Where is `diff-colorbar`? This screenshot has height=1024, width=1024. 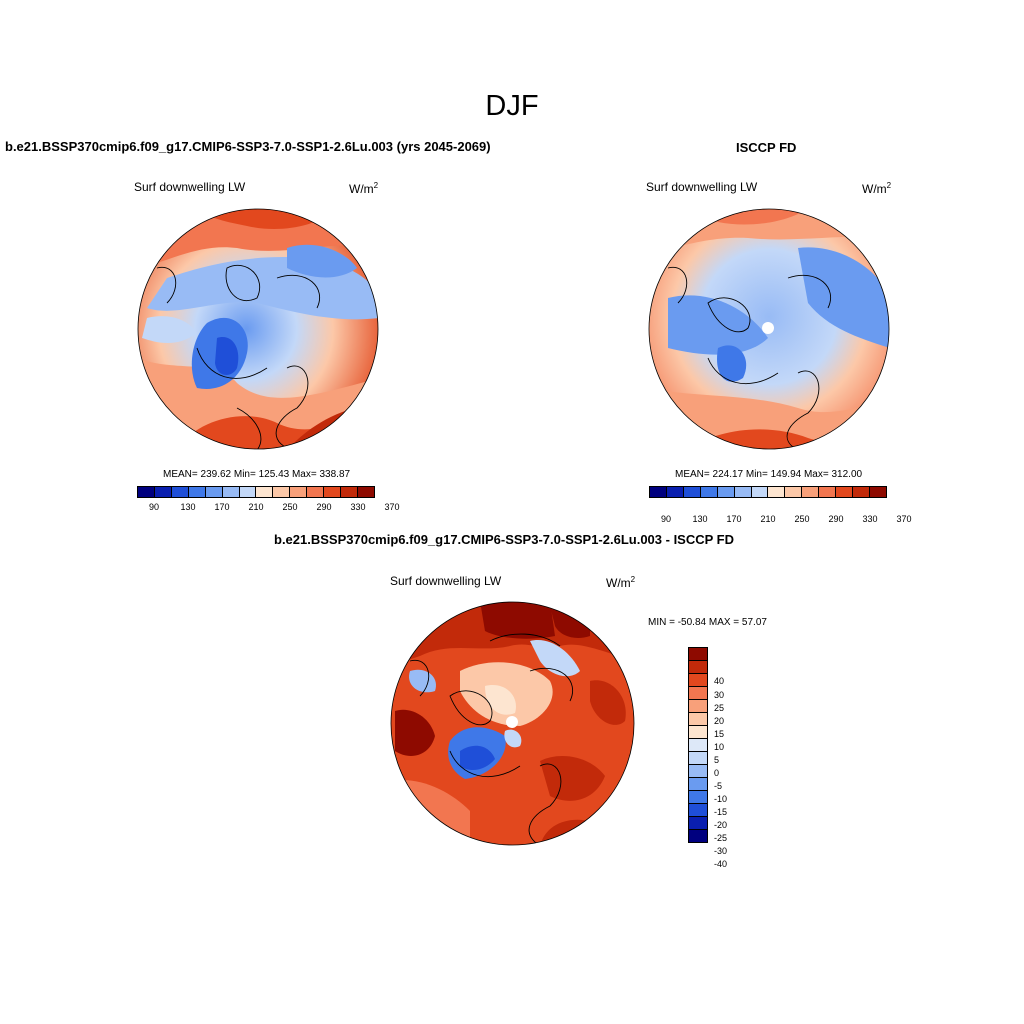 diff-colorbar is located at coordinates (698, 745).